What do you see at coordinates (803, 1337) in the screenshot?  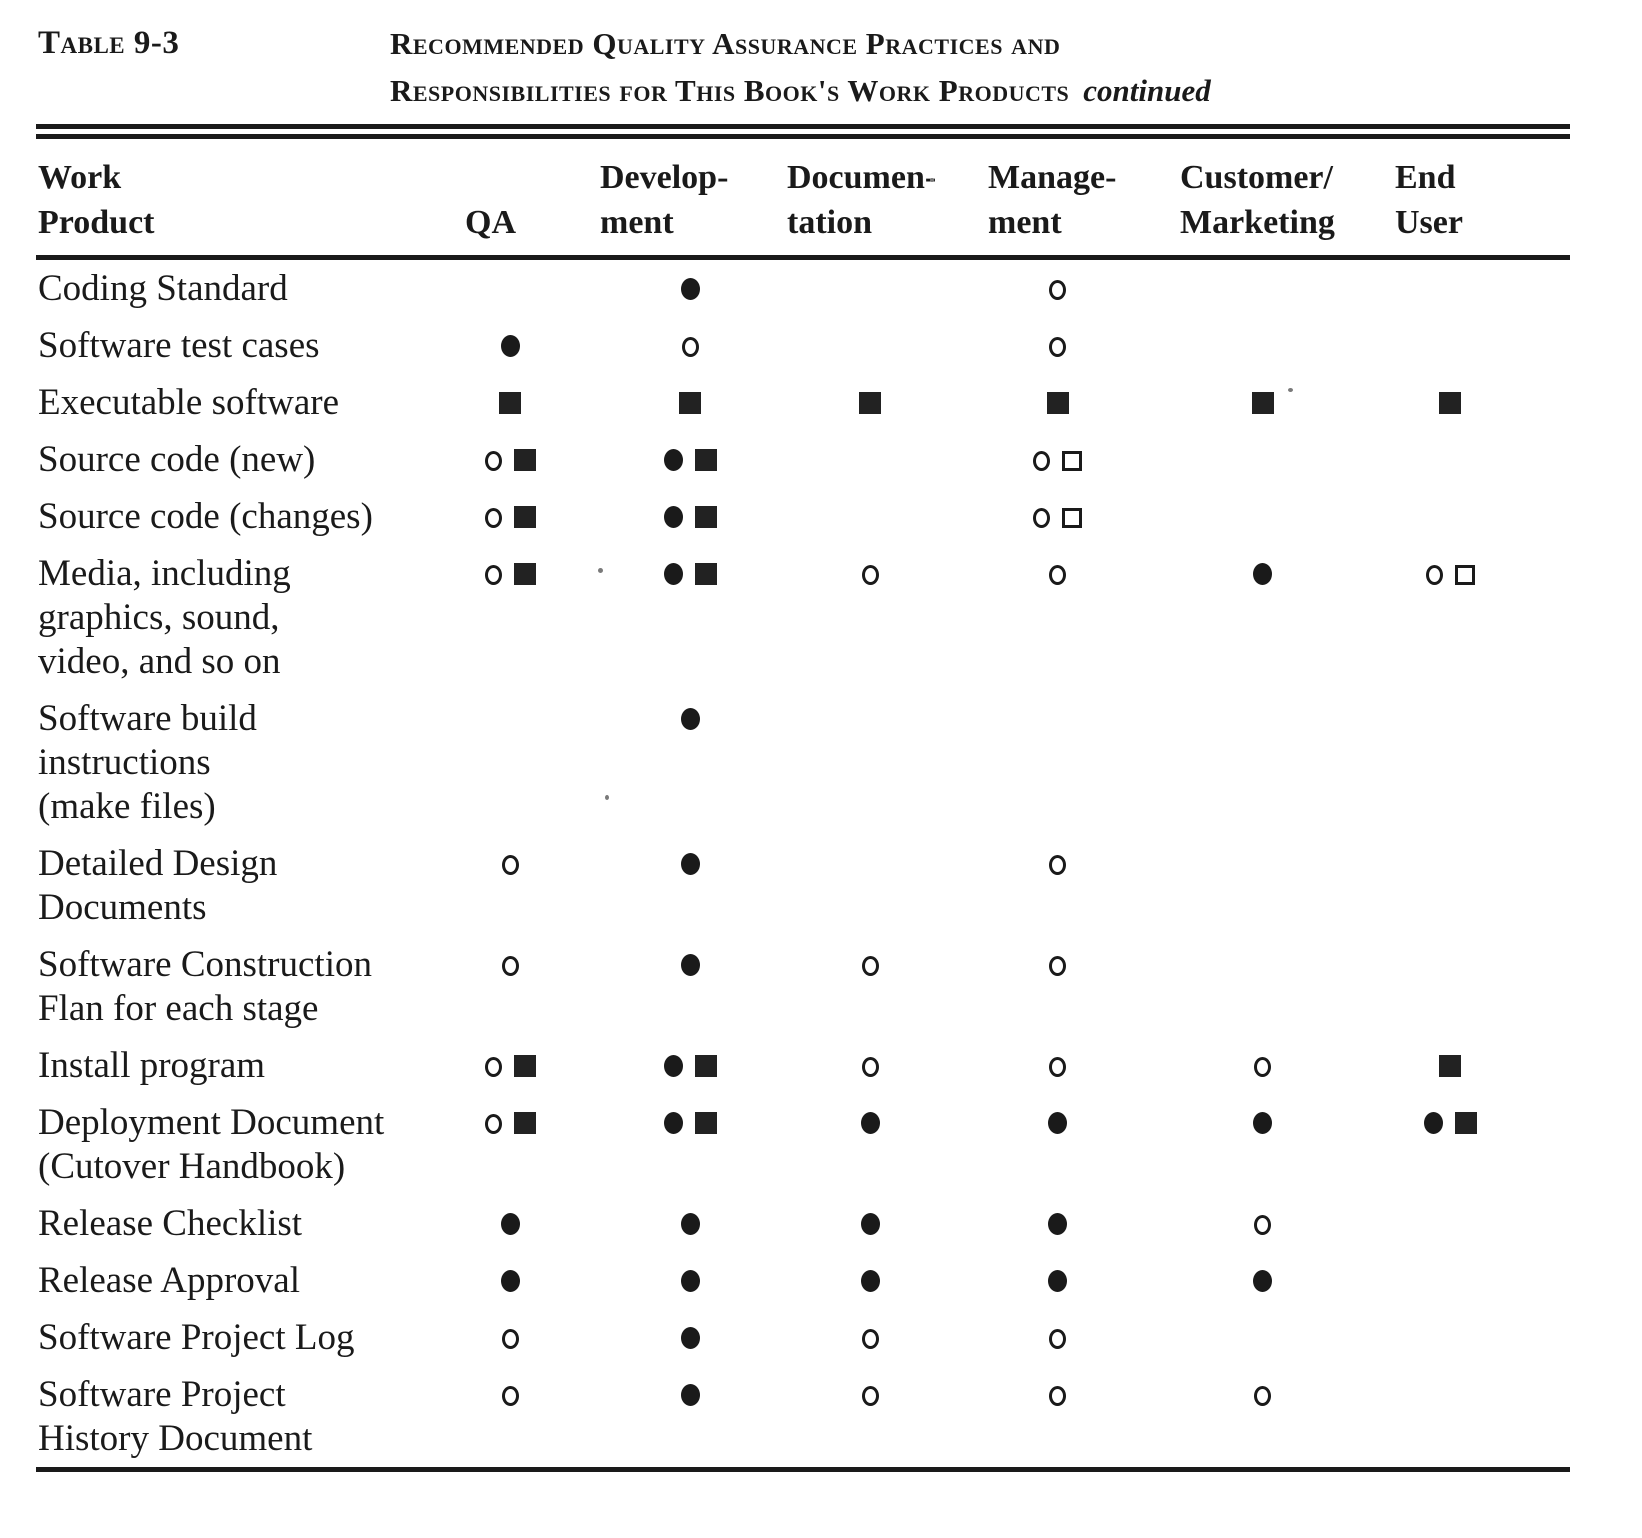 I see `table-row: Software Project Log` at bounding box center [803, 1337].